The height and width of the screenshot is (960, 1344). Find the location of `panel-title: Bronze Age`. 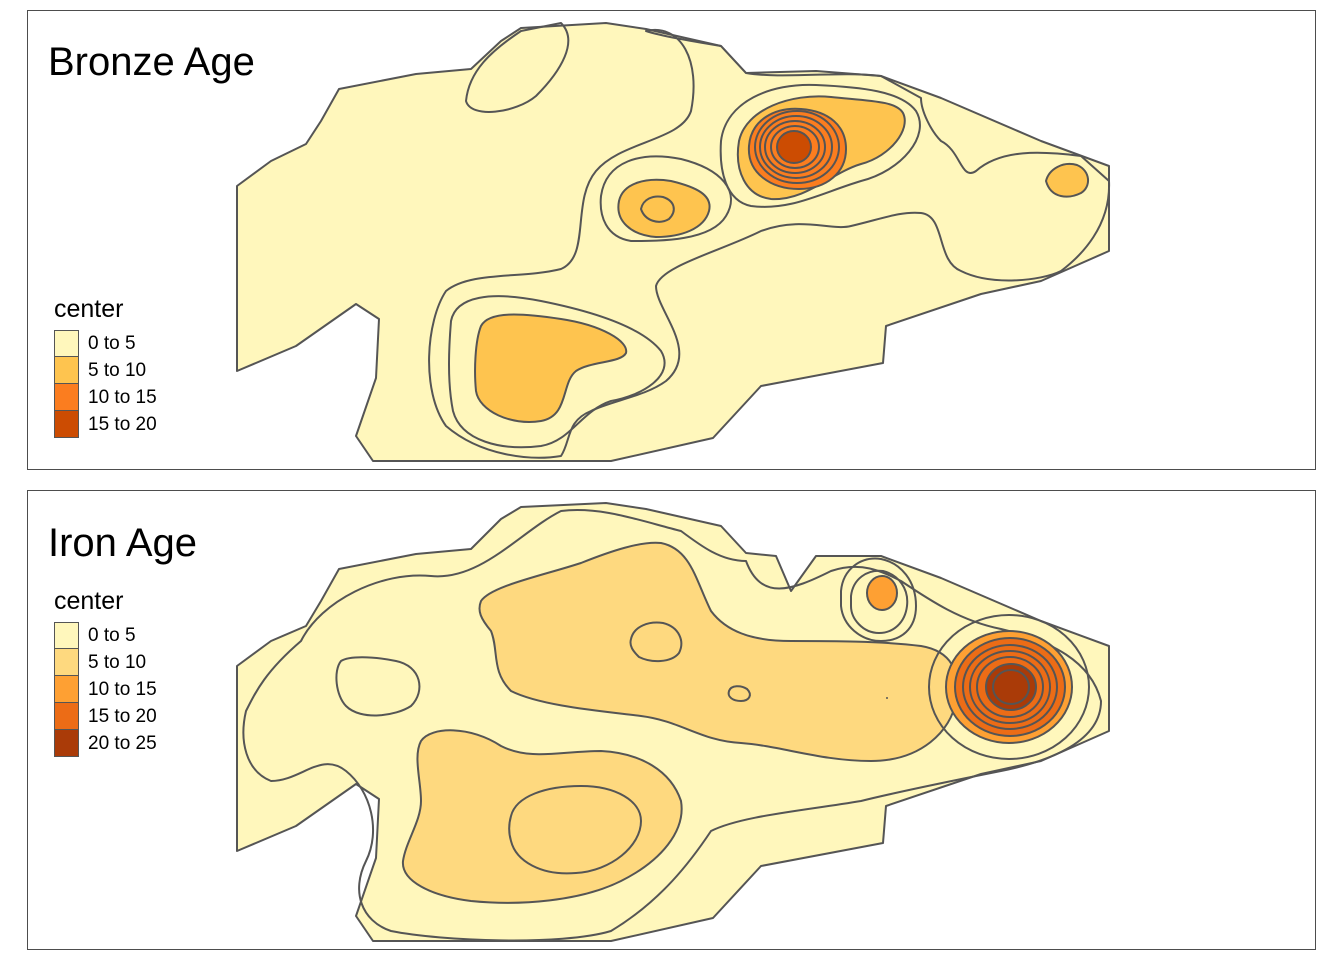

panel-title: Bronze Age is located at coordinates (151, 62).